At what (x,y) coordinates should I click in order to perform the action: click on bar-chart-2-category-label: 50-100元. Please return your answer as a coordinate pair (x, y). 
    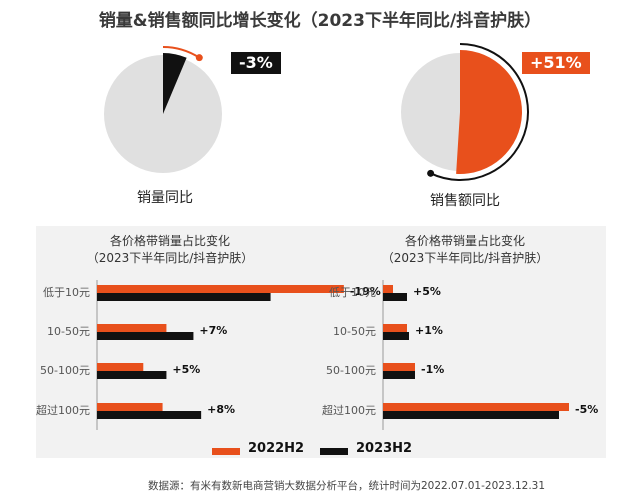
    Looking at the image, I should click on (351, 370).